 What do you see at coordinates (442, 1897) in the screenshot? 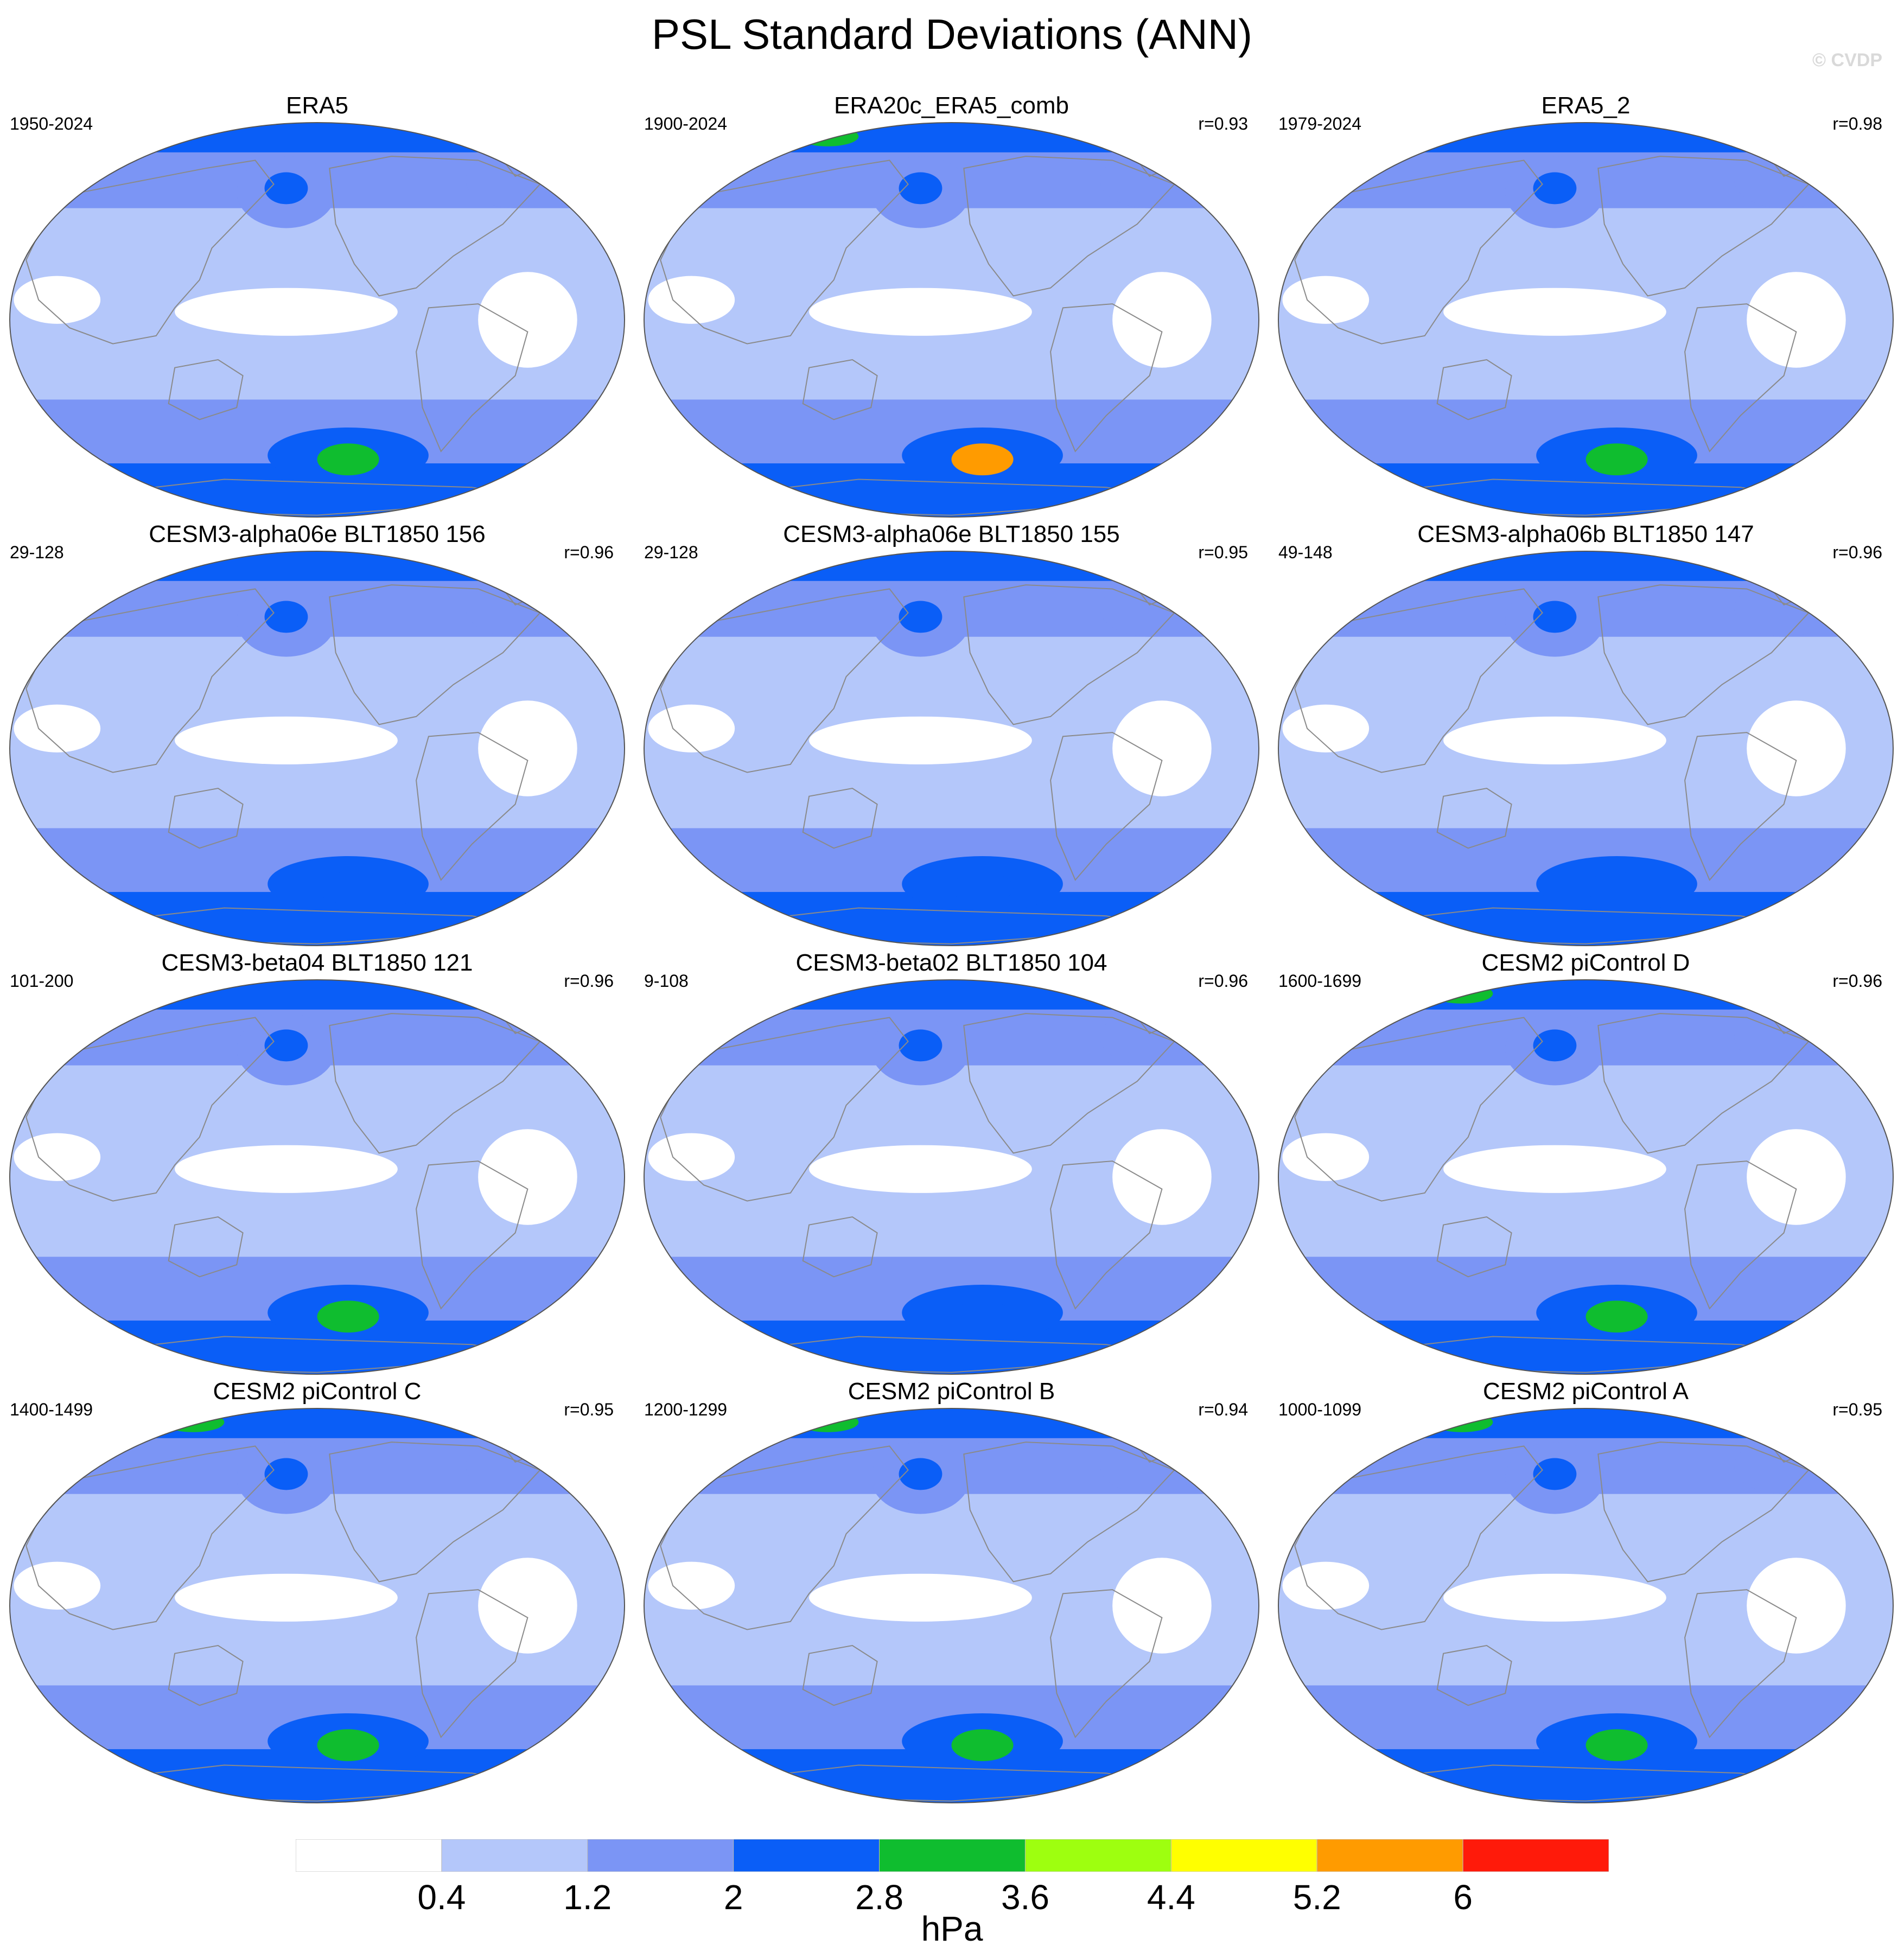
I see `colorbar-tick-label: 0.4` at bounding box center [442, 1897].